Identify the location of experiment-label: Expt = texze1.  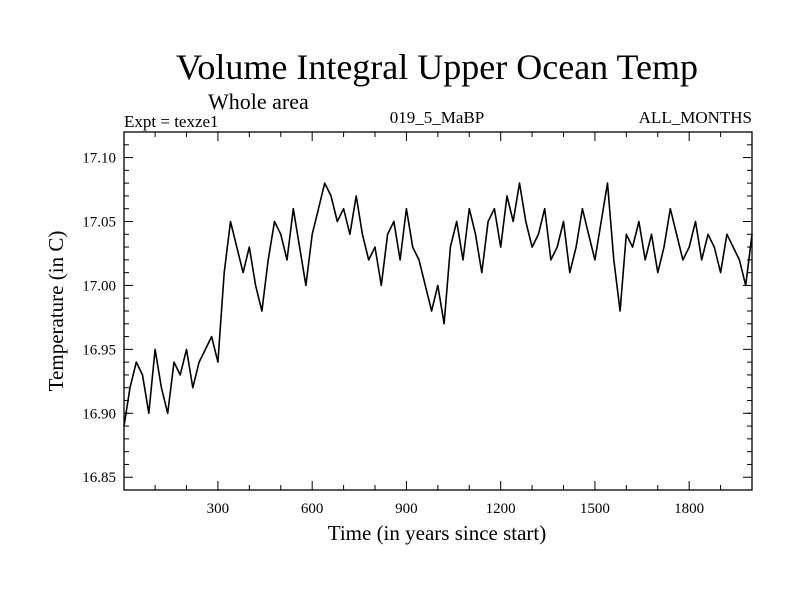
(171, 121).